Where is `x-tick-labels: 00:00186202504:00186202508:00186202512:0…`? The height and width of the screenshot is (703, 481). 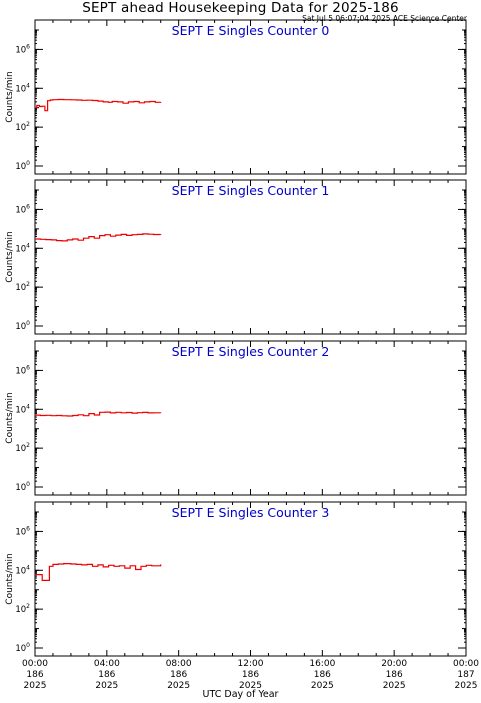
x-tick-labels: 00:00186202504:00186202508:00186202512:0… is located at coordinates (250, 675).